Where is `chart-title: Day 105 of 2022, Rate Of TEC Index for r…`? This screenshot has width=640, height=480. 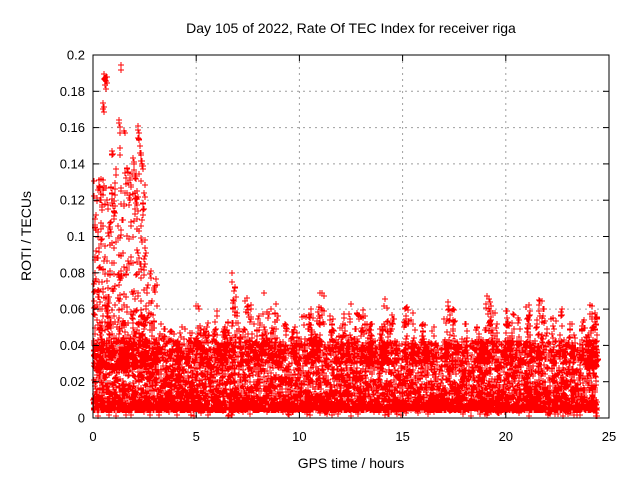 chart-title: Day 105 of 2022, Rate Of TEC Index for r… is located at coordinates (351, 28).